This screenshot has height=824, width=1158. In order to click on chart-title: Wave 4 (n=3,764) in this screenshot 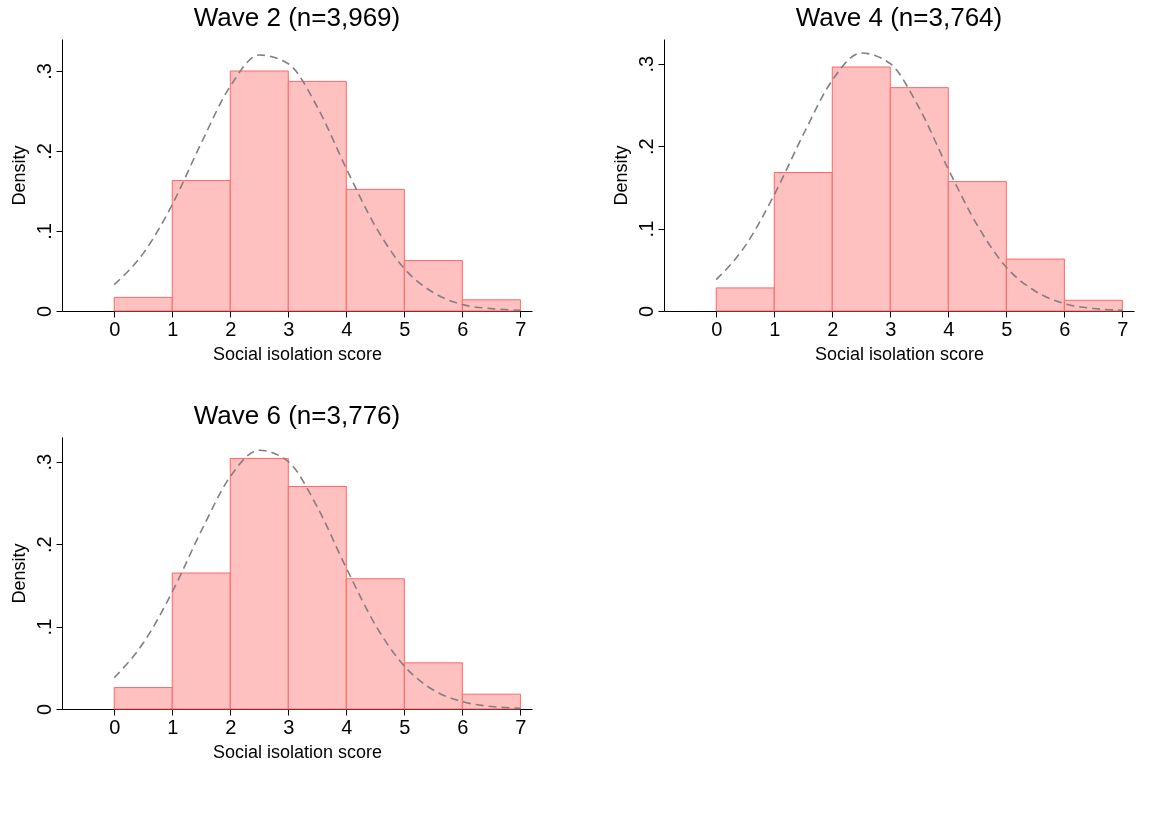, I will do `click(899, 17)`.